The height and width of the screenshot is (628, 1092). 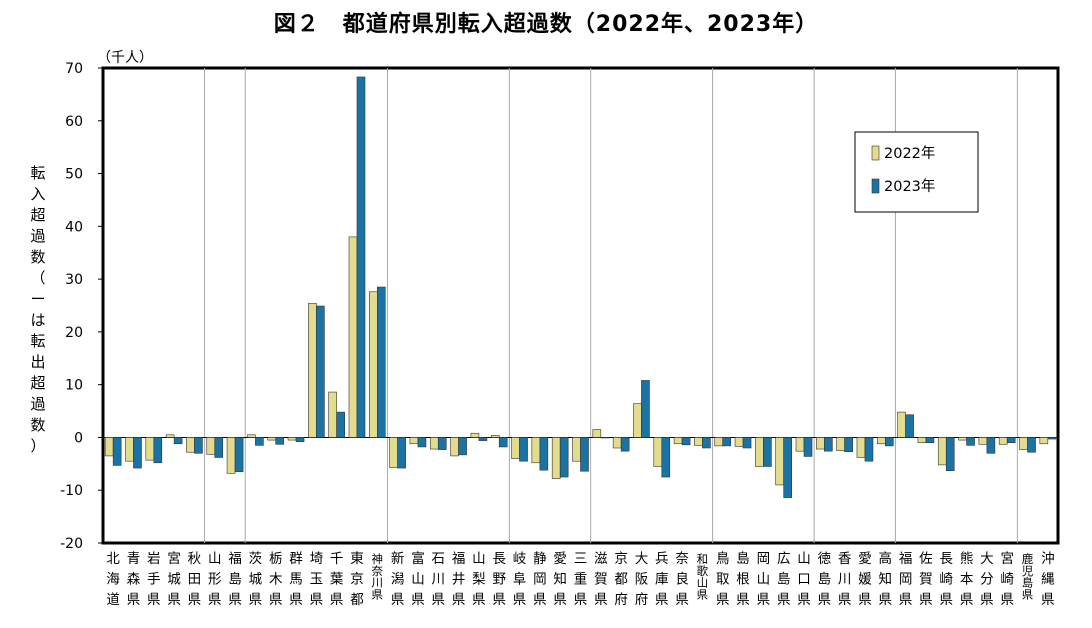 What do you see at coordinates (154, 579) in the screenshot?
I see `x-category-label: 岩手県` at bounding box center [154, 579].